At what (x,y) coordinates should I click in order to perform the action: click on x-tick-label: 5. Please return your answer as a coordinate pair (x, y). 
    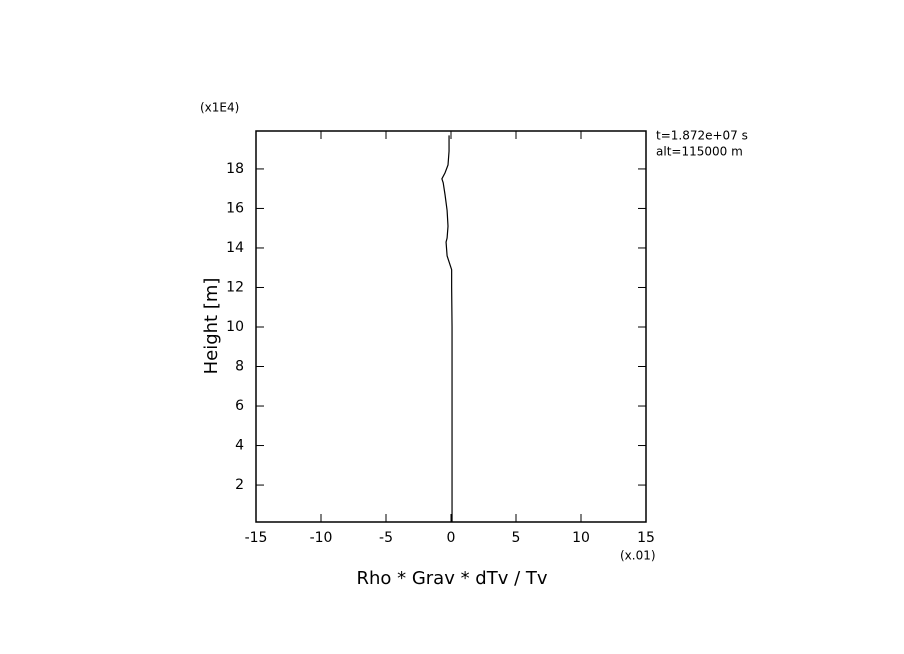
    Looking at the image, I should click on (516, 538).